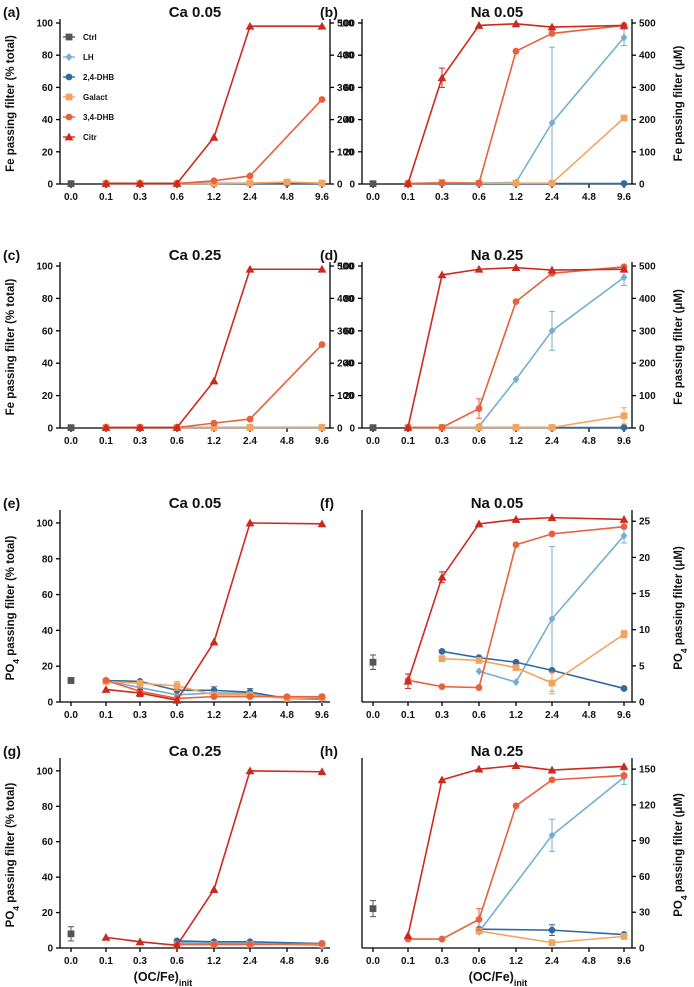 The image size is (694, 987). Describe the element at coordinates (90, 137) in the screenshot. I see `legend-label: Citr` at that location.